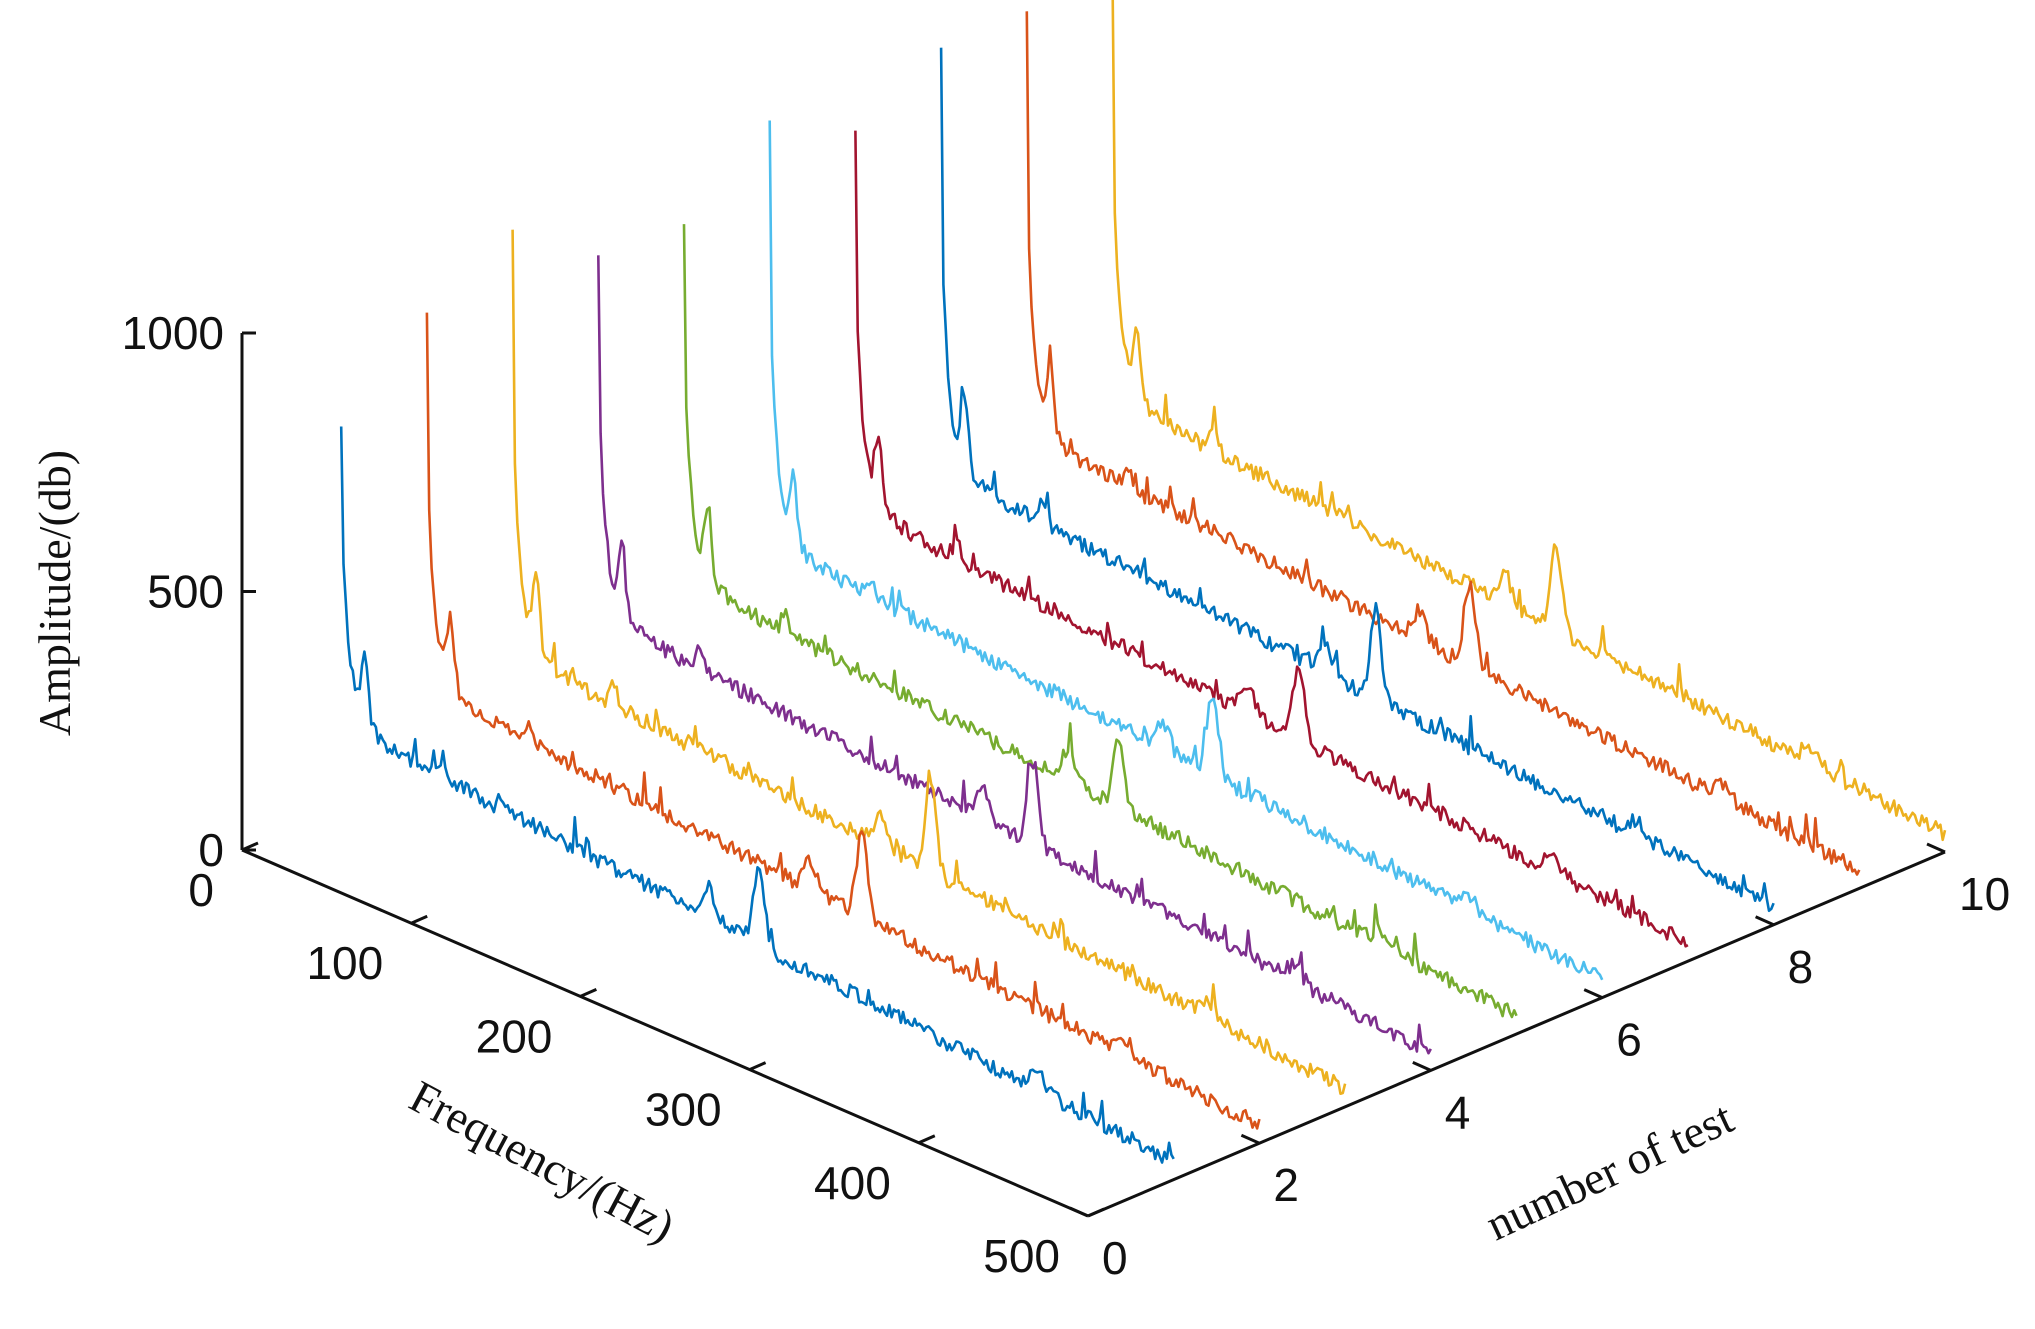 The height and width of the screenshot is (1329, 2035). What do you see at coordinates (1021, 1256) in the screenshot?
I see `x-tick-label: 500` at bounding box center [1021, 1256].